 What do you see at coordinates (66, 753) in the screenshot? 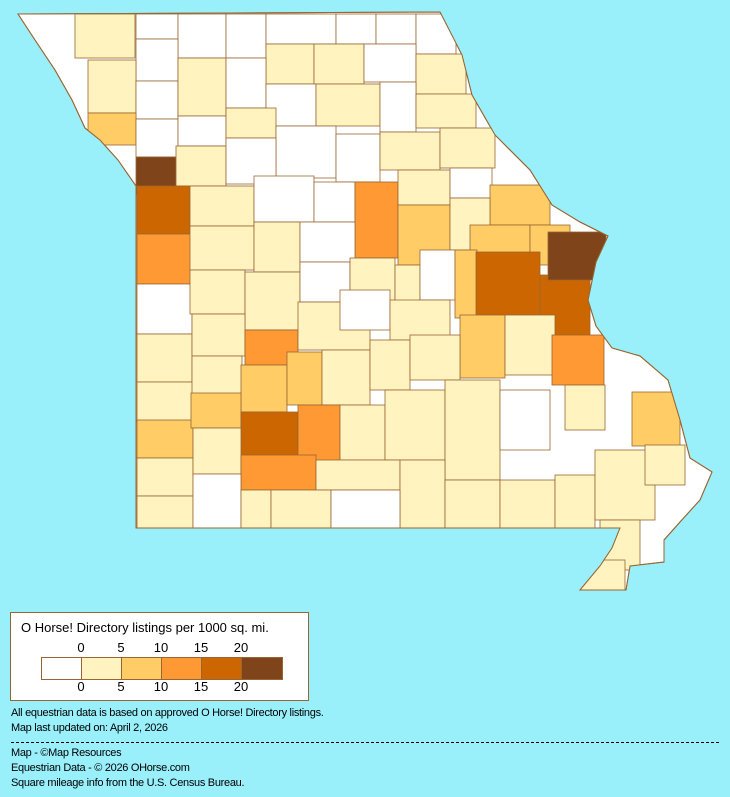
I see `map-credit: Map - ©Map Resources` at bounding box center [66, 753].